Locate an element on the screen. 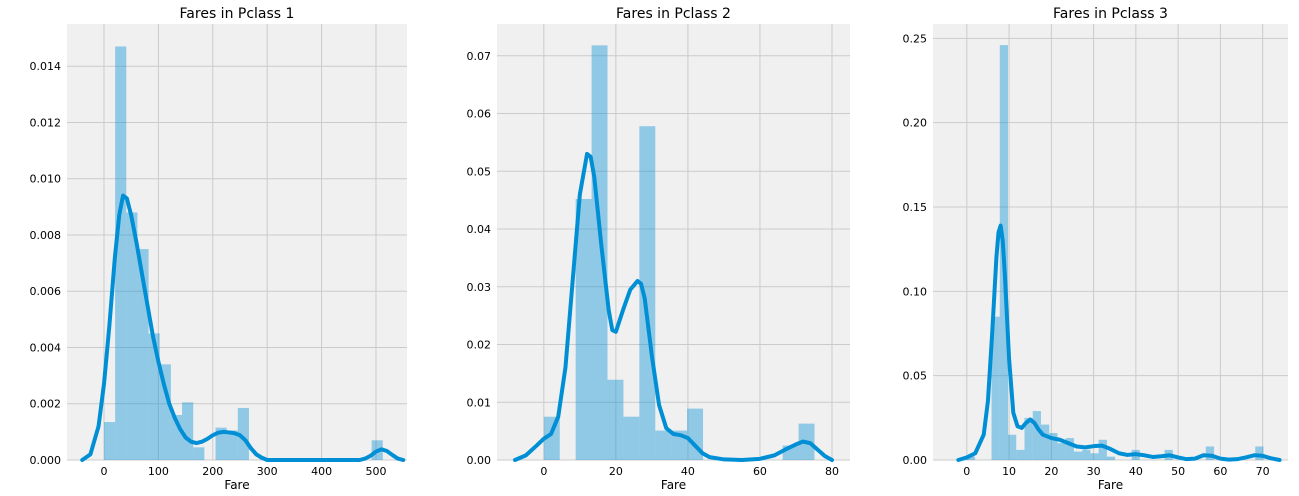 Image resolution: width=1299 pixels, height=496 pixels. y-tick-label: 0.002 is located at coordinates (46, 404).